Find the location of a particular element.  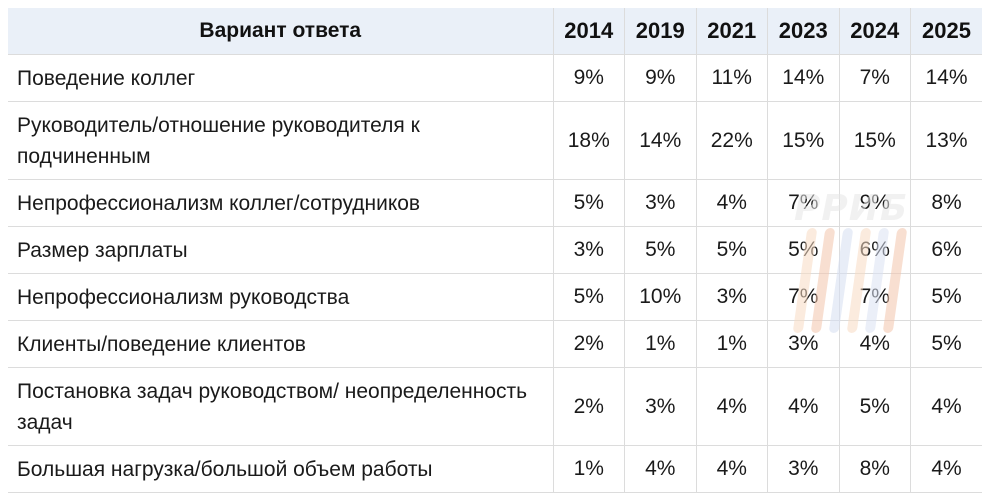

value-cell: 22% is located at coordinates (732, 140).